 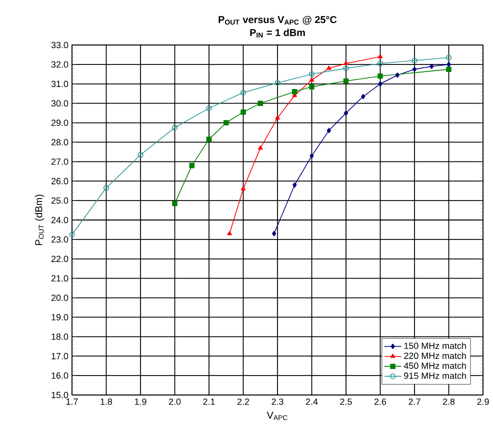 I want to click on legend-label: 220 MHz match, so click(x=435, y=355).